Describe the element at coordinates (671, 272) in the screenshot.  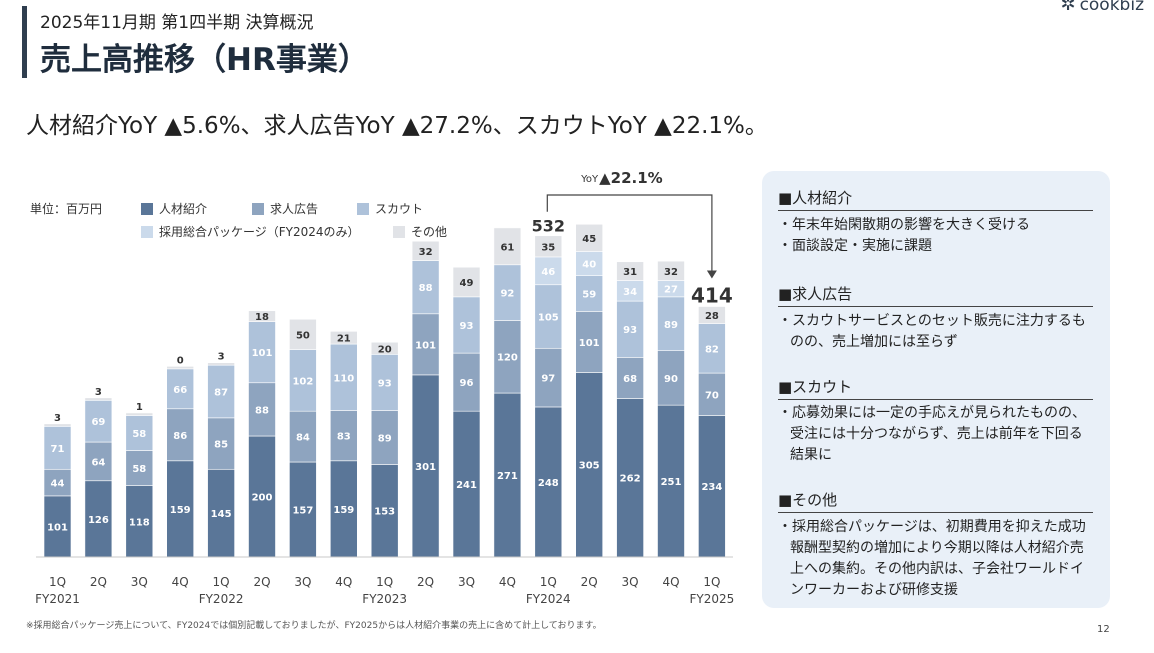
I see `data-label: 32` at that location.